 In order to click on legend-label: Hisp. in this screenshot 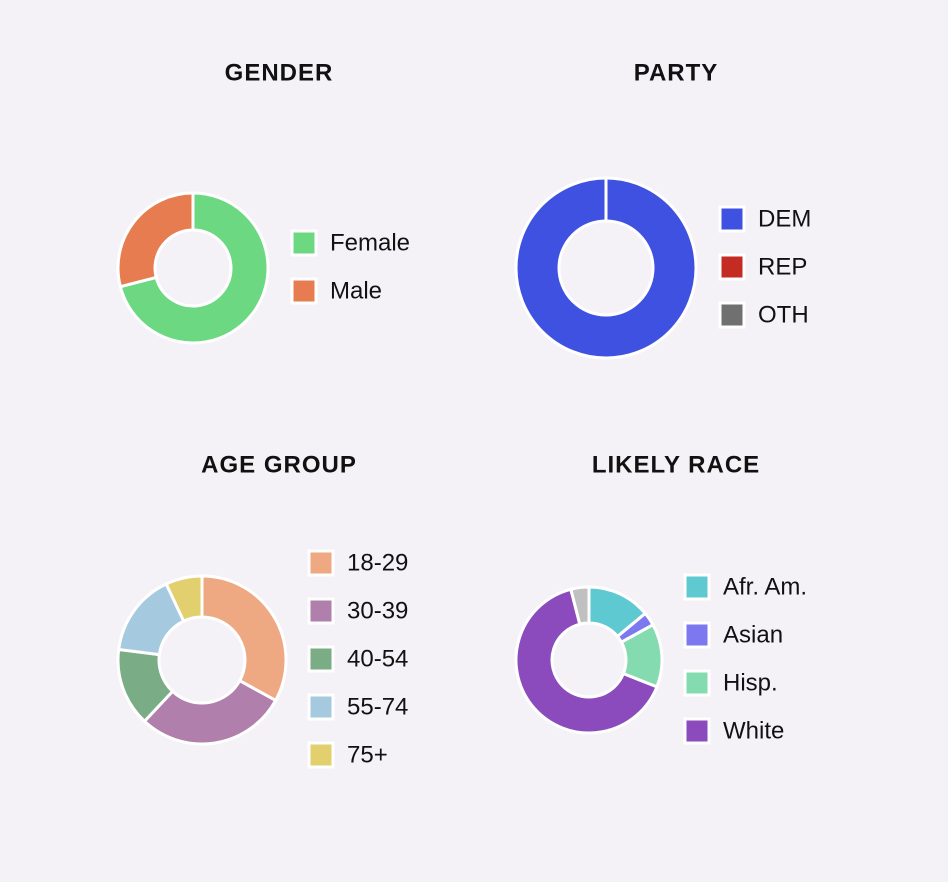, I will do `click(750, 682)`.